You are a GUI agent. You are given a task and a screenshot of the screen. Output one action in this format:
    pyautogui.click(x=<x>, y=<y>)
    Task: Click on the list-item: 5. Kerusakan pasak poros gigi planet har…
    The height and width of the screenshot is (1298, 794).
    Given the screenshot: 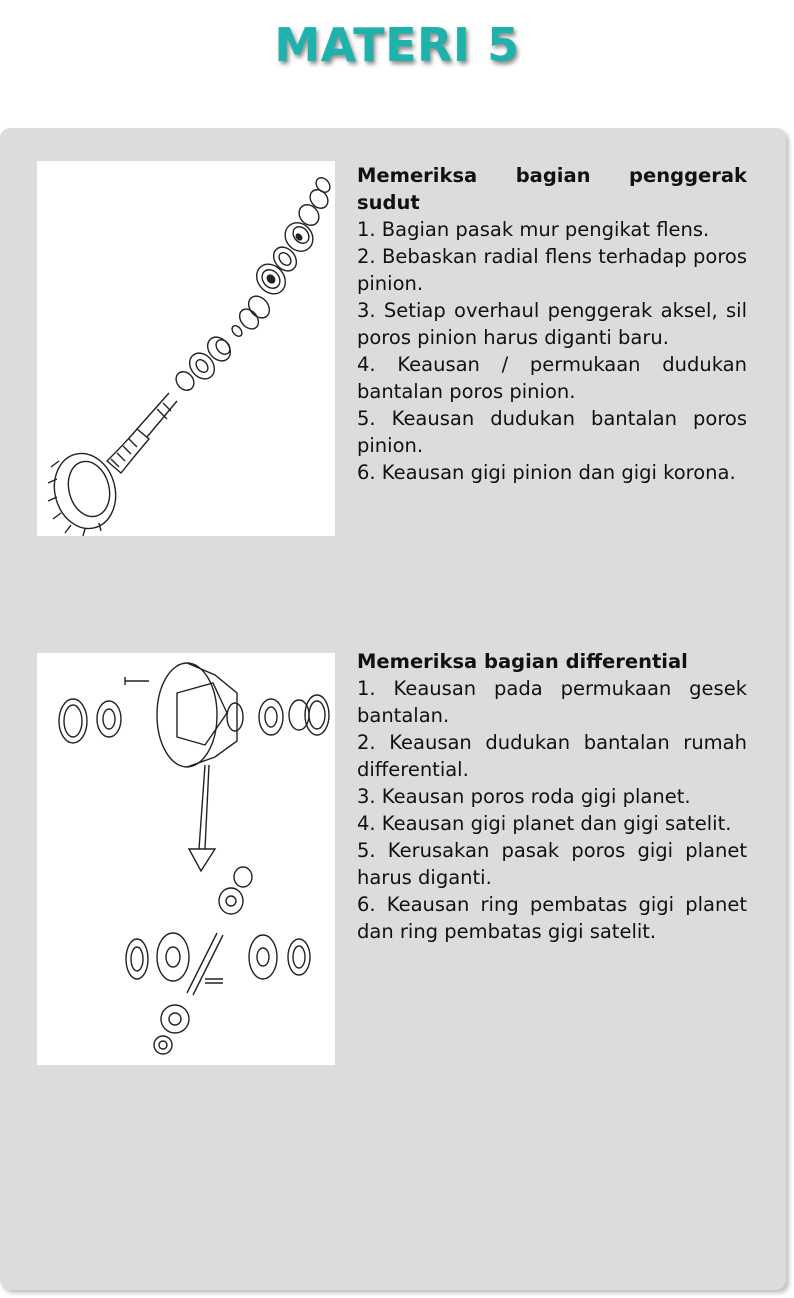 What is the action you would take?
    pyautogui.click(x=552, y=864)
    